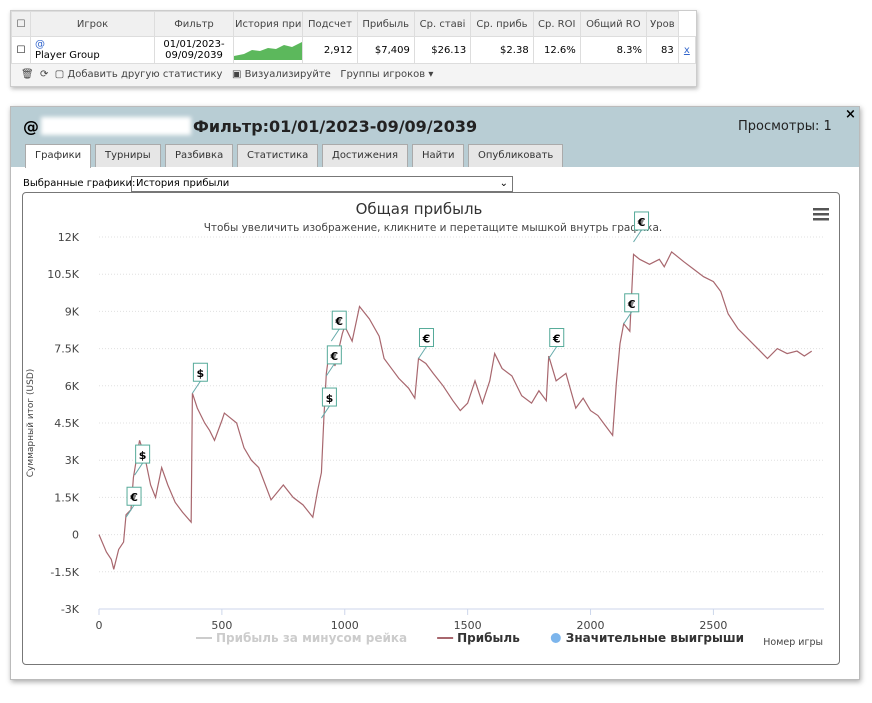  Describe the element at coordinates (67, 55) in the screenshot. I see `player: Player Group` at that location.